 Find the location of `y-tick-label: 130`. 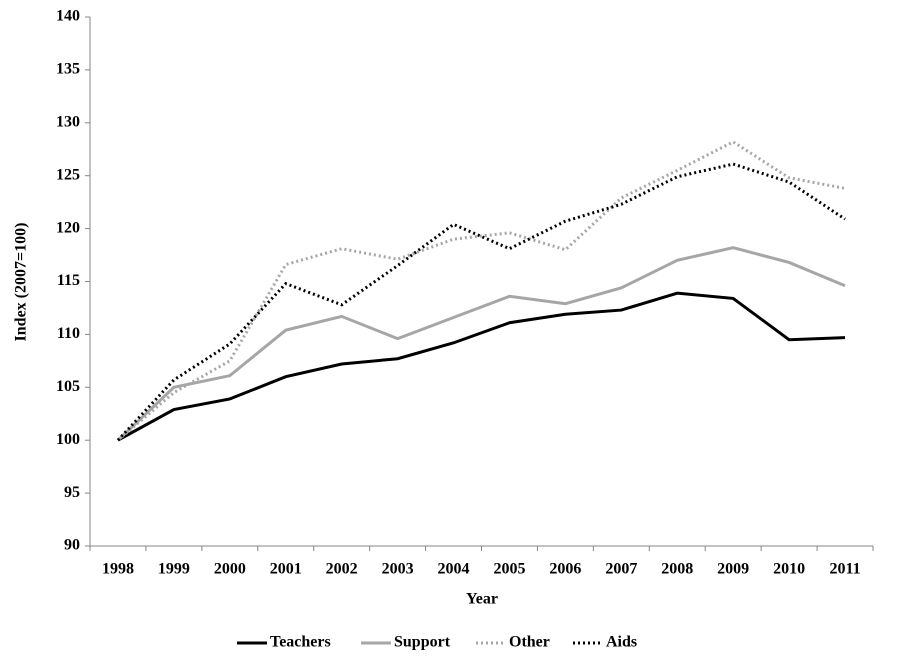

y-tick-label: 130 is located at coordinates (68, 121).